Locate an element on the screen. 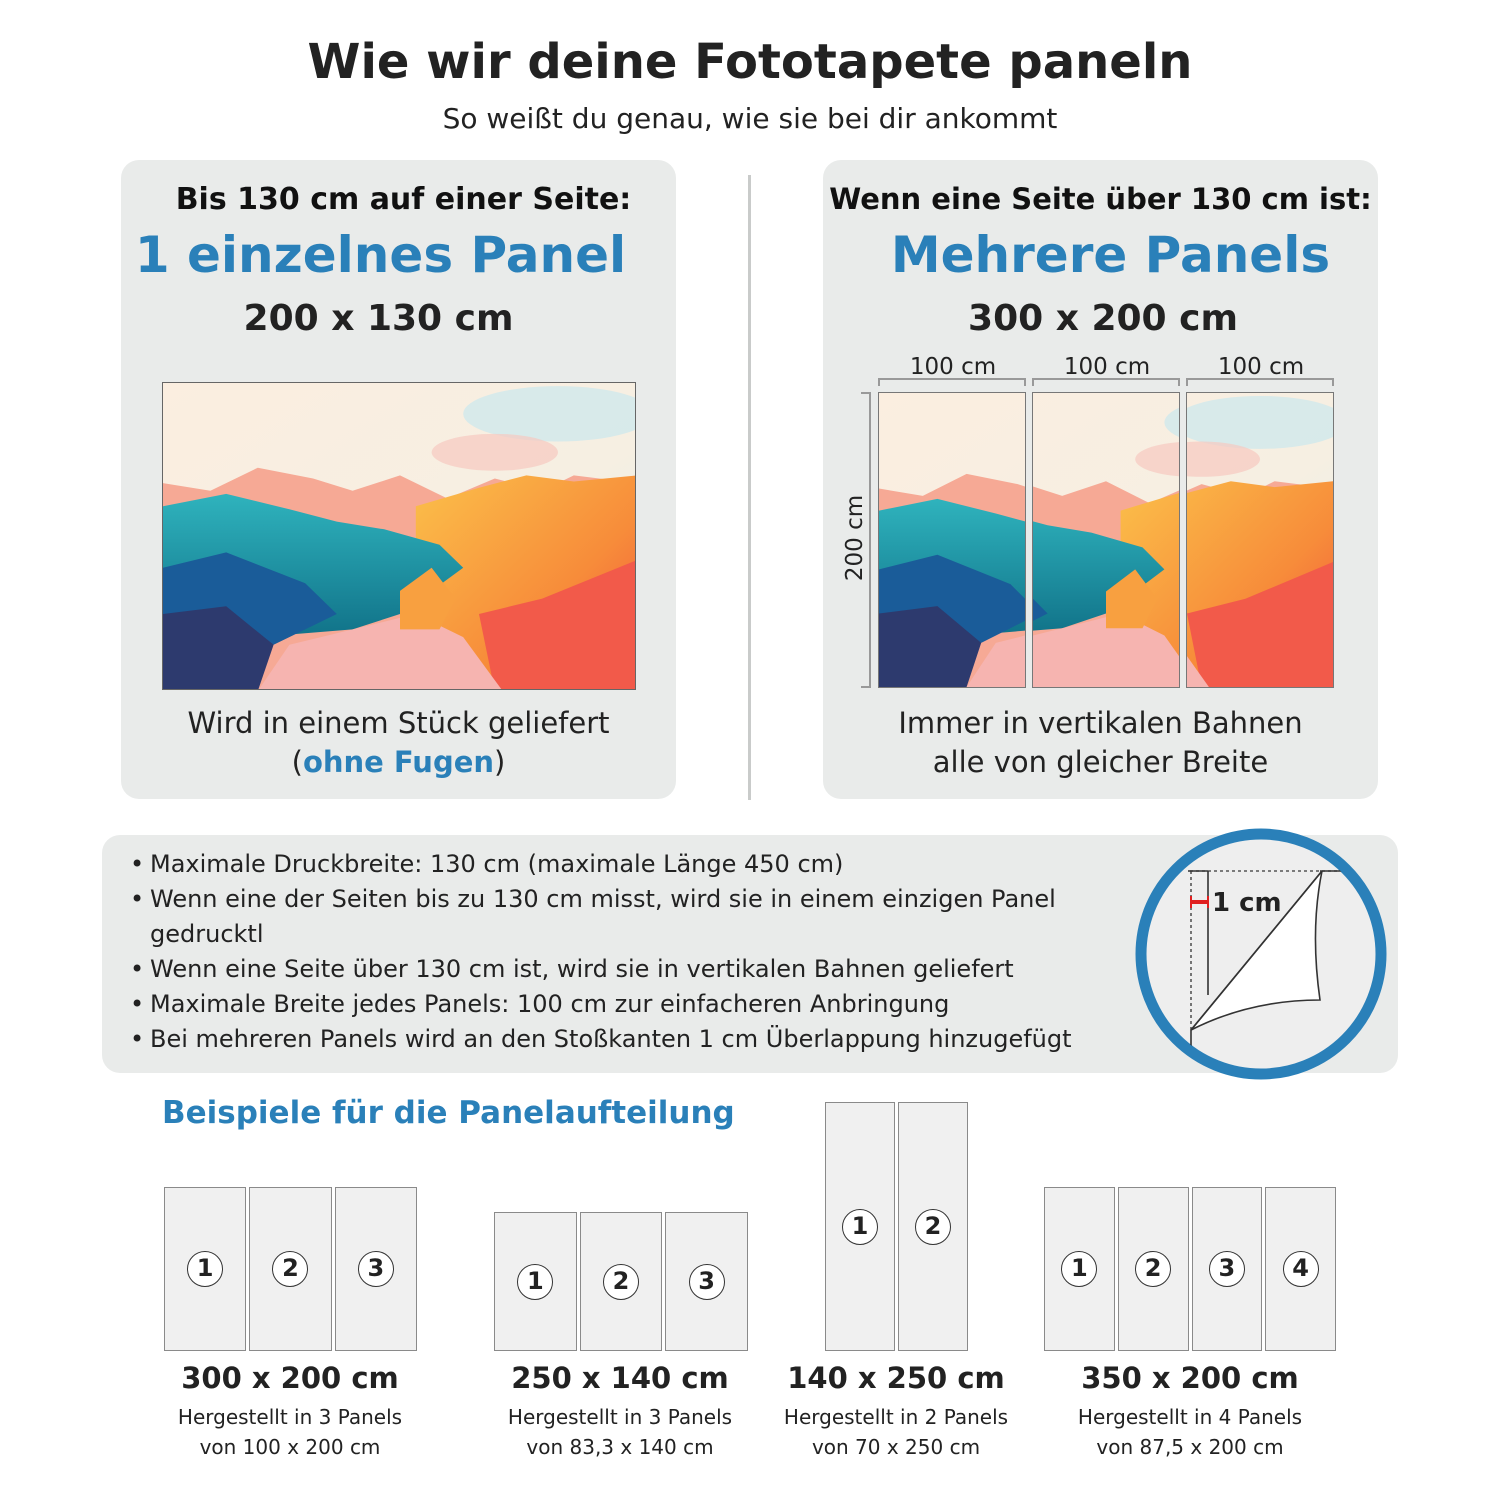 The image size is (1500, 1500). panel-number: 4 is located at coordinates (1300, 1269).